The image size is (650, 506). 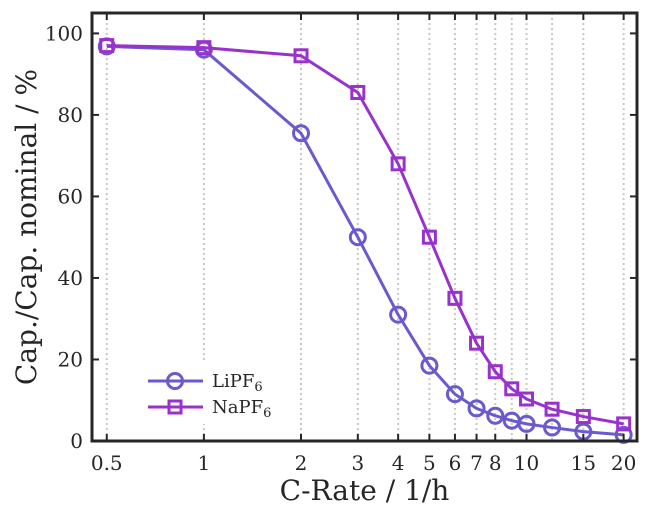 I want to click on y-tick-label-80: 80, so click(x=70, y=115).